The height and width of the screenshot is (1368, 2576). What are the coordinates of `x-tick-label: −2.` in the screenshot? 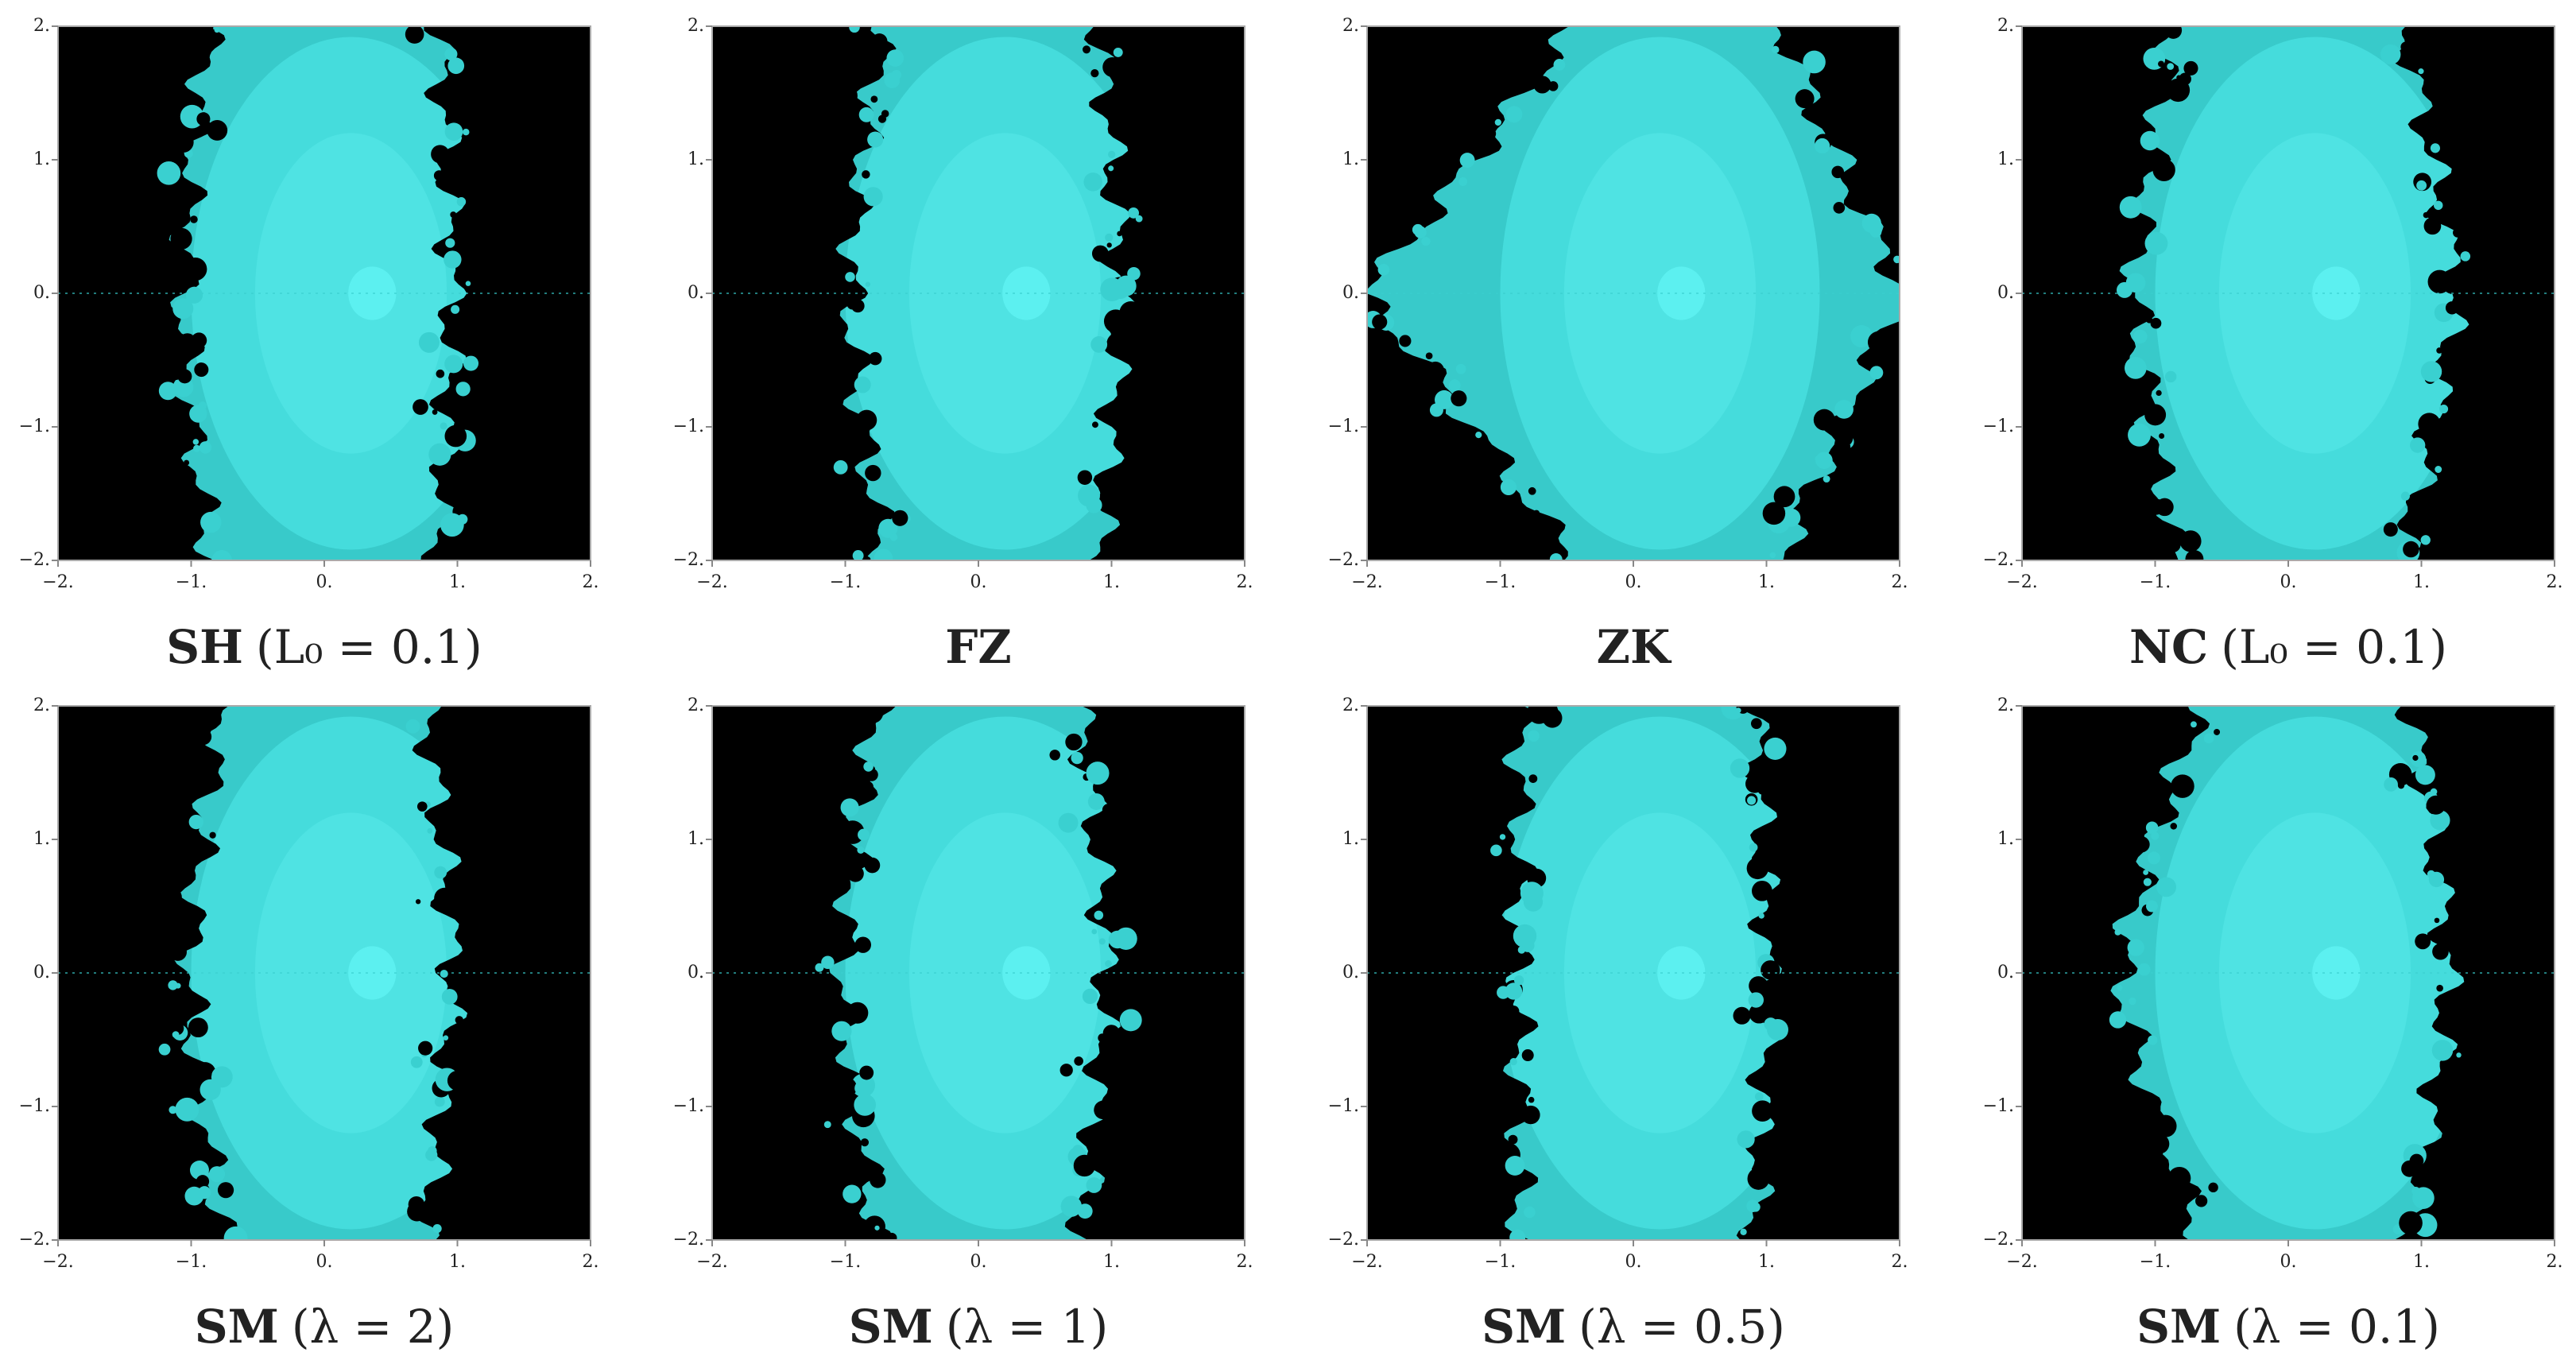 It's located at (2022, 582).